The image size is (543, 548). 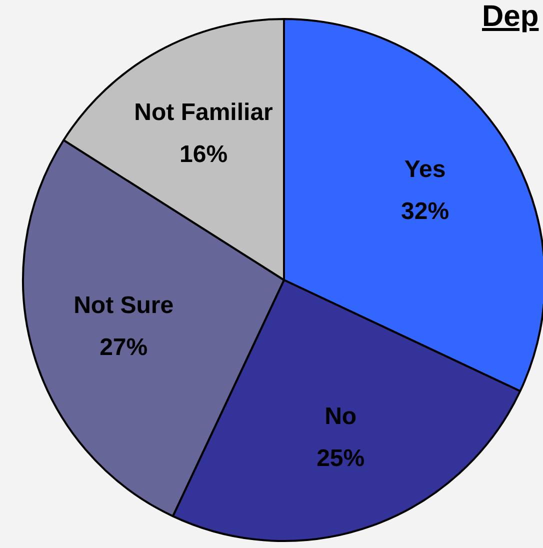 What do you see at coordinates (425, 170) in the screenshot?
I see `slice-label: Yes` at bounding box center [425, 170].